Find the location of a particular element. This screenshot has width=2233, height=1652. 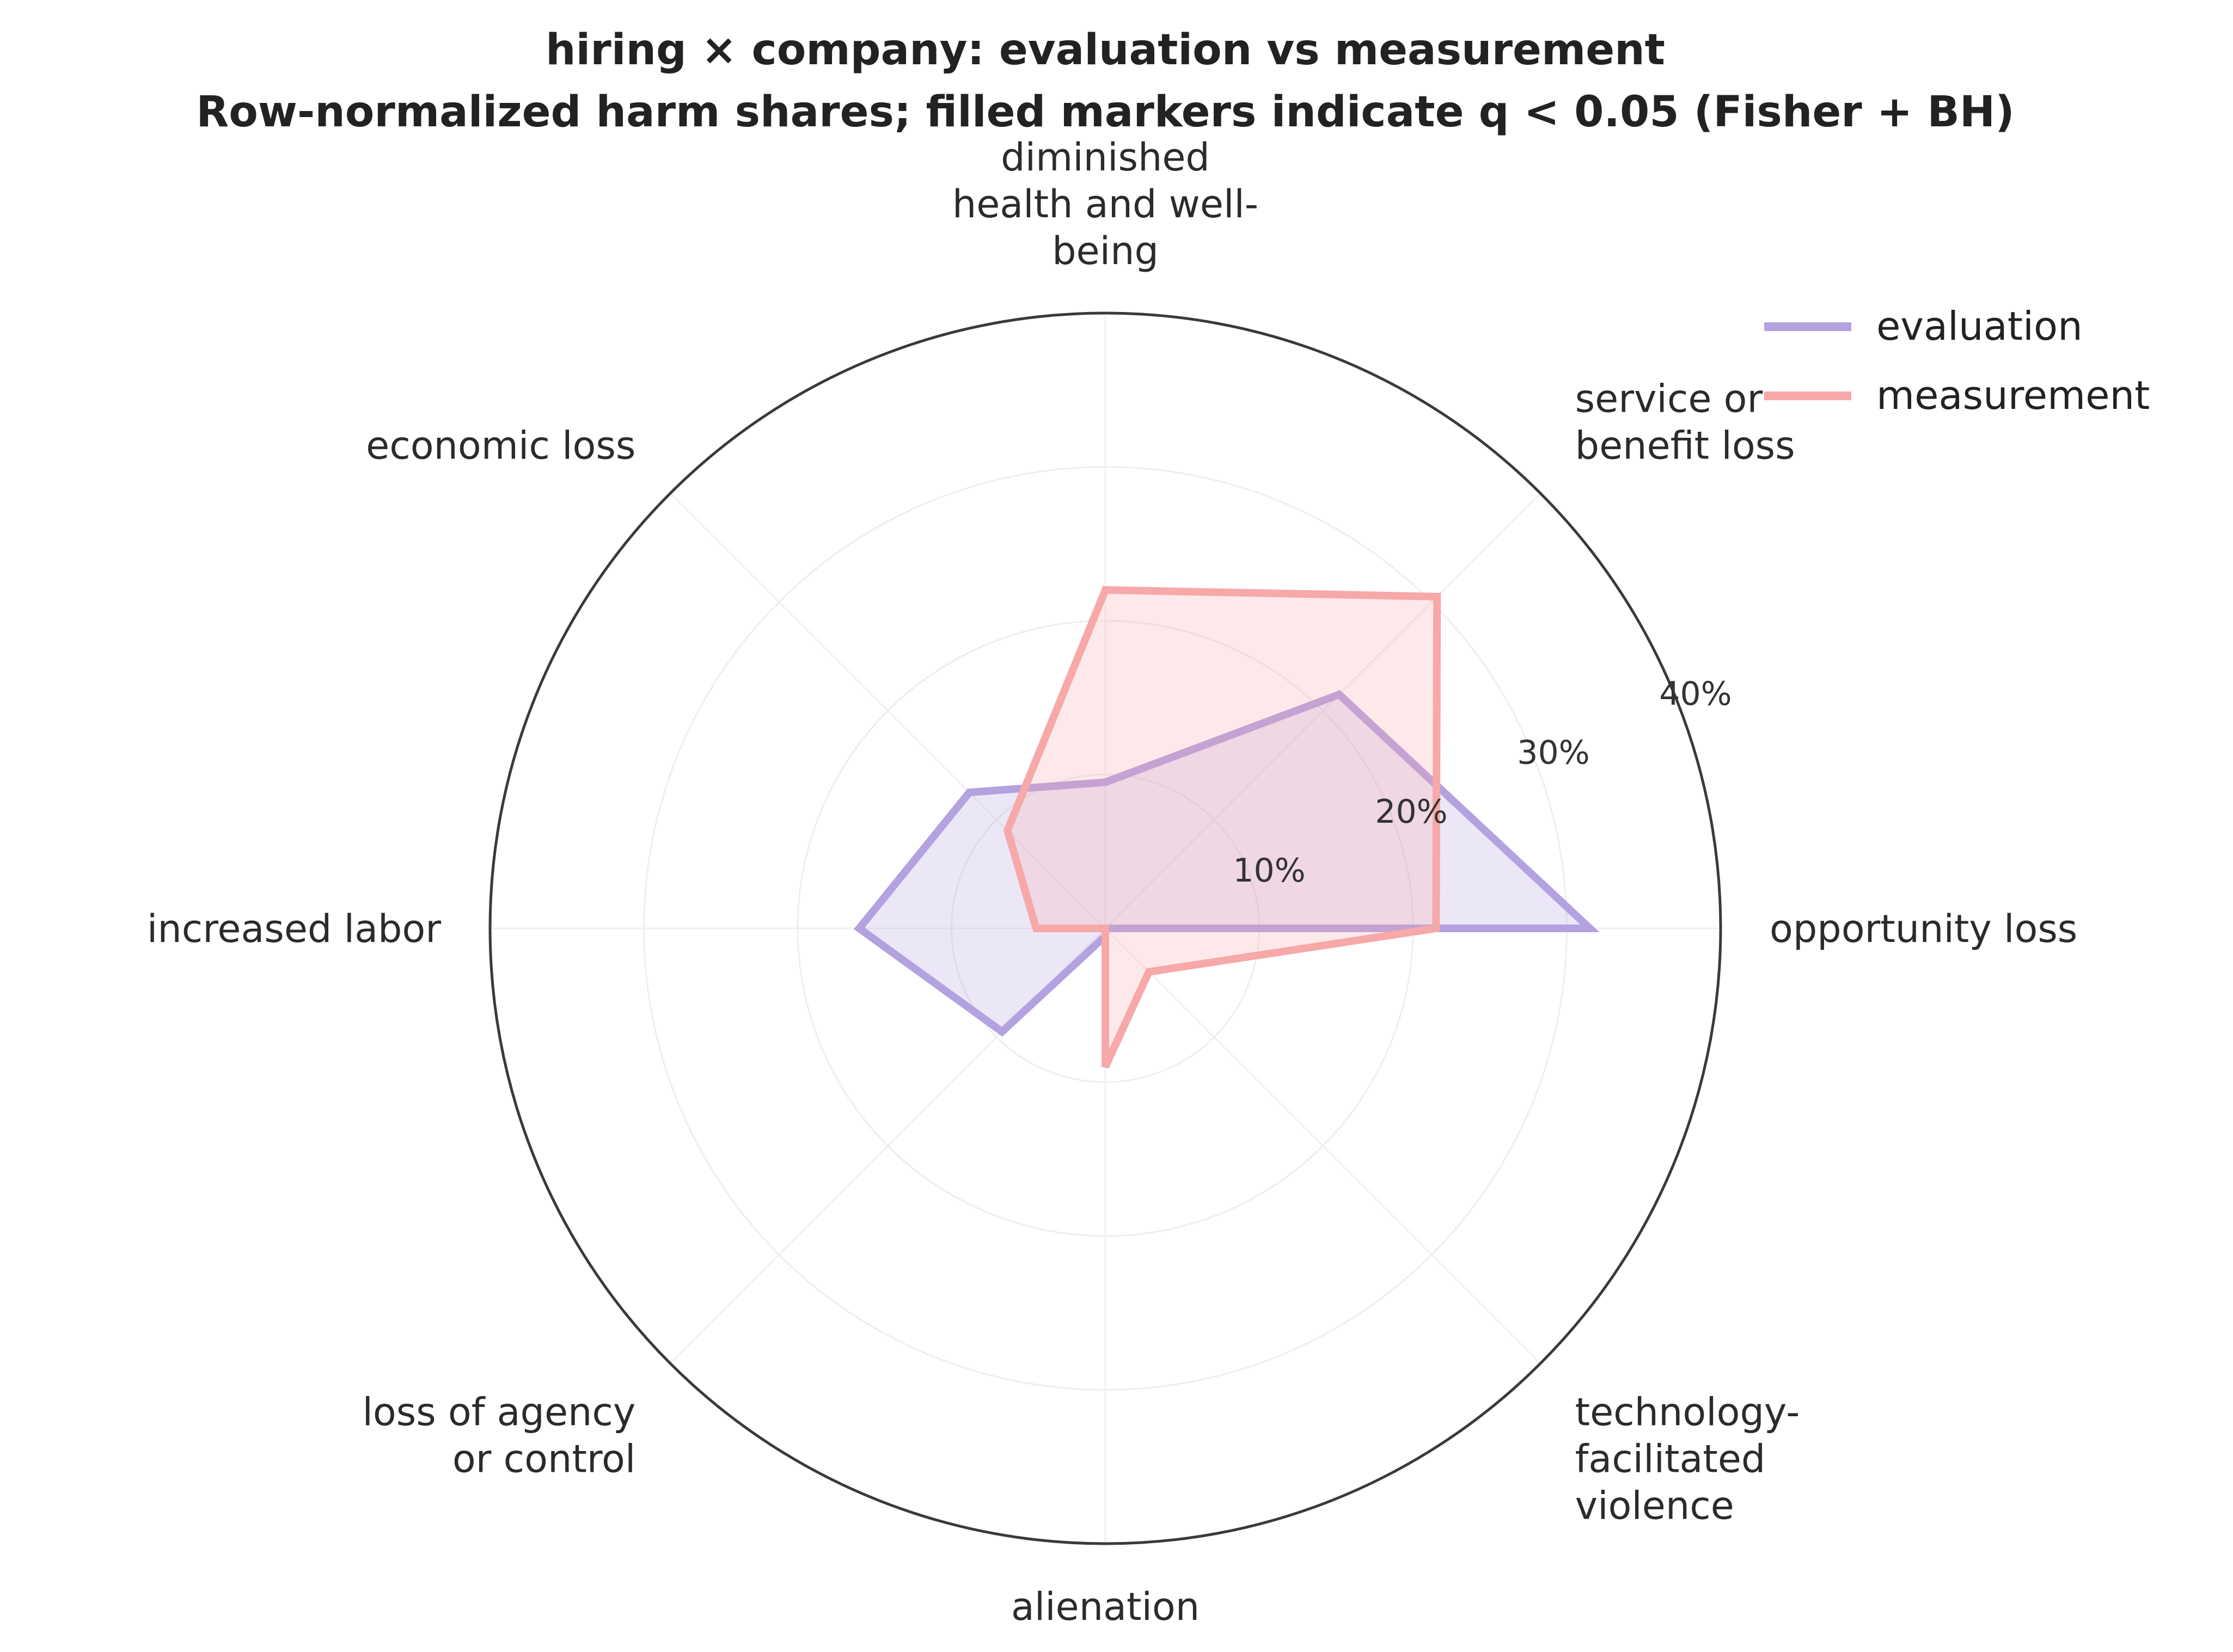

radial-tick-labels: 10% 20% 30% 40% is located at coordinates (1482, 782).